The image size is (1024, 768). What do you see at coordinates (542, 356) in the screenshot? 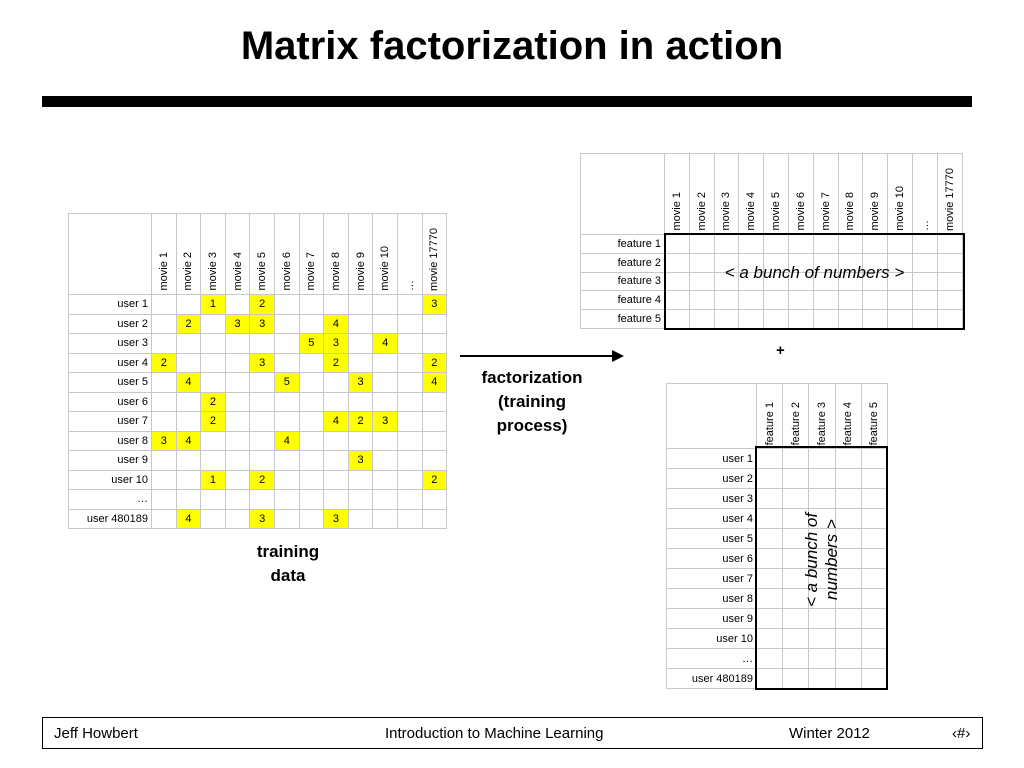
I see `factorization-arrow-icon` at bounding box center [542, 356].